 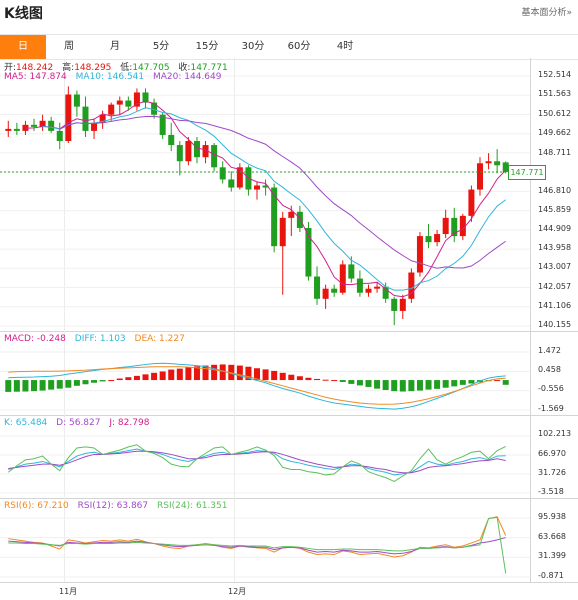 I want to click on tab-day: 日, so click(x=23, y=47).